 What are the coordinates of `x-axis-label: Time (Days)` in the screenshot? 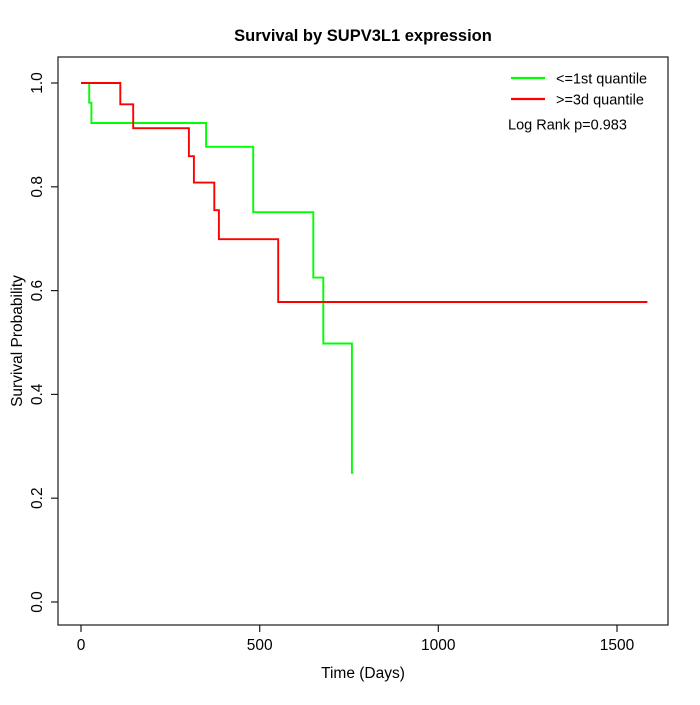 It's located at (363, 673).